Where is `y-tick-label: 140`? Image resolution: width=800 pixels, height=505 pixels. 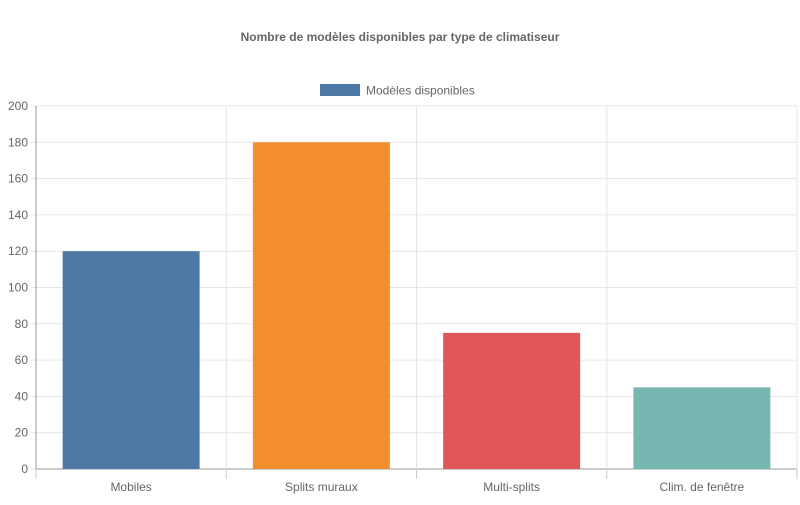
y-tick-label: 140 is located at coordinates (18, 215).